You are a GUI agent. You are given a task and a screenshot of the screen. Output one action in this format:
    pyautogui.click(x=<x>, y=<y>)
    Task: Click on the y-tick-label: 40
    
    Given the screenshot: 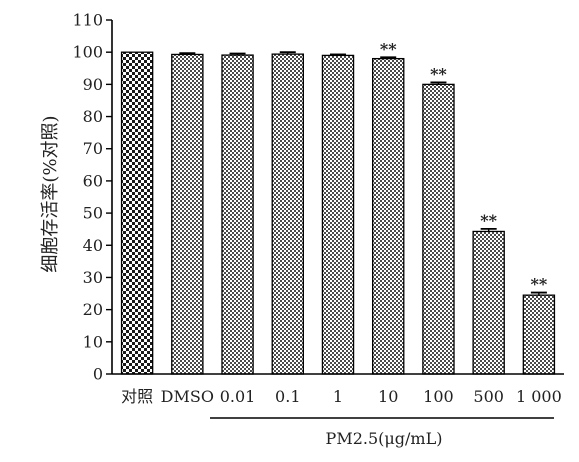 What is the action you would take?
    pyautogui.click(x=93, y=245)
    